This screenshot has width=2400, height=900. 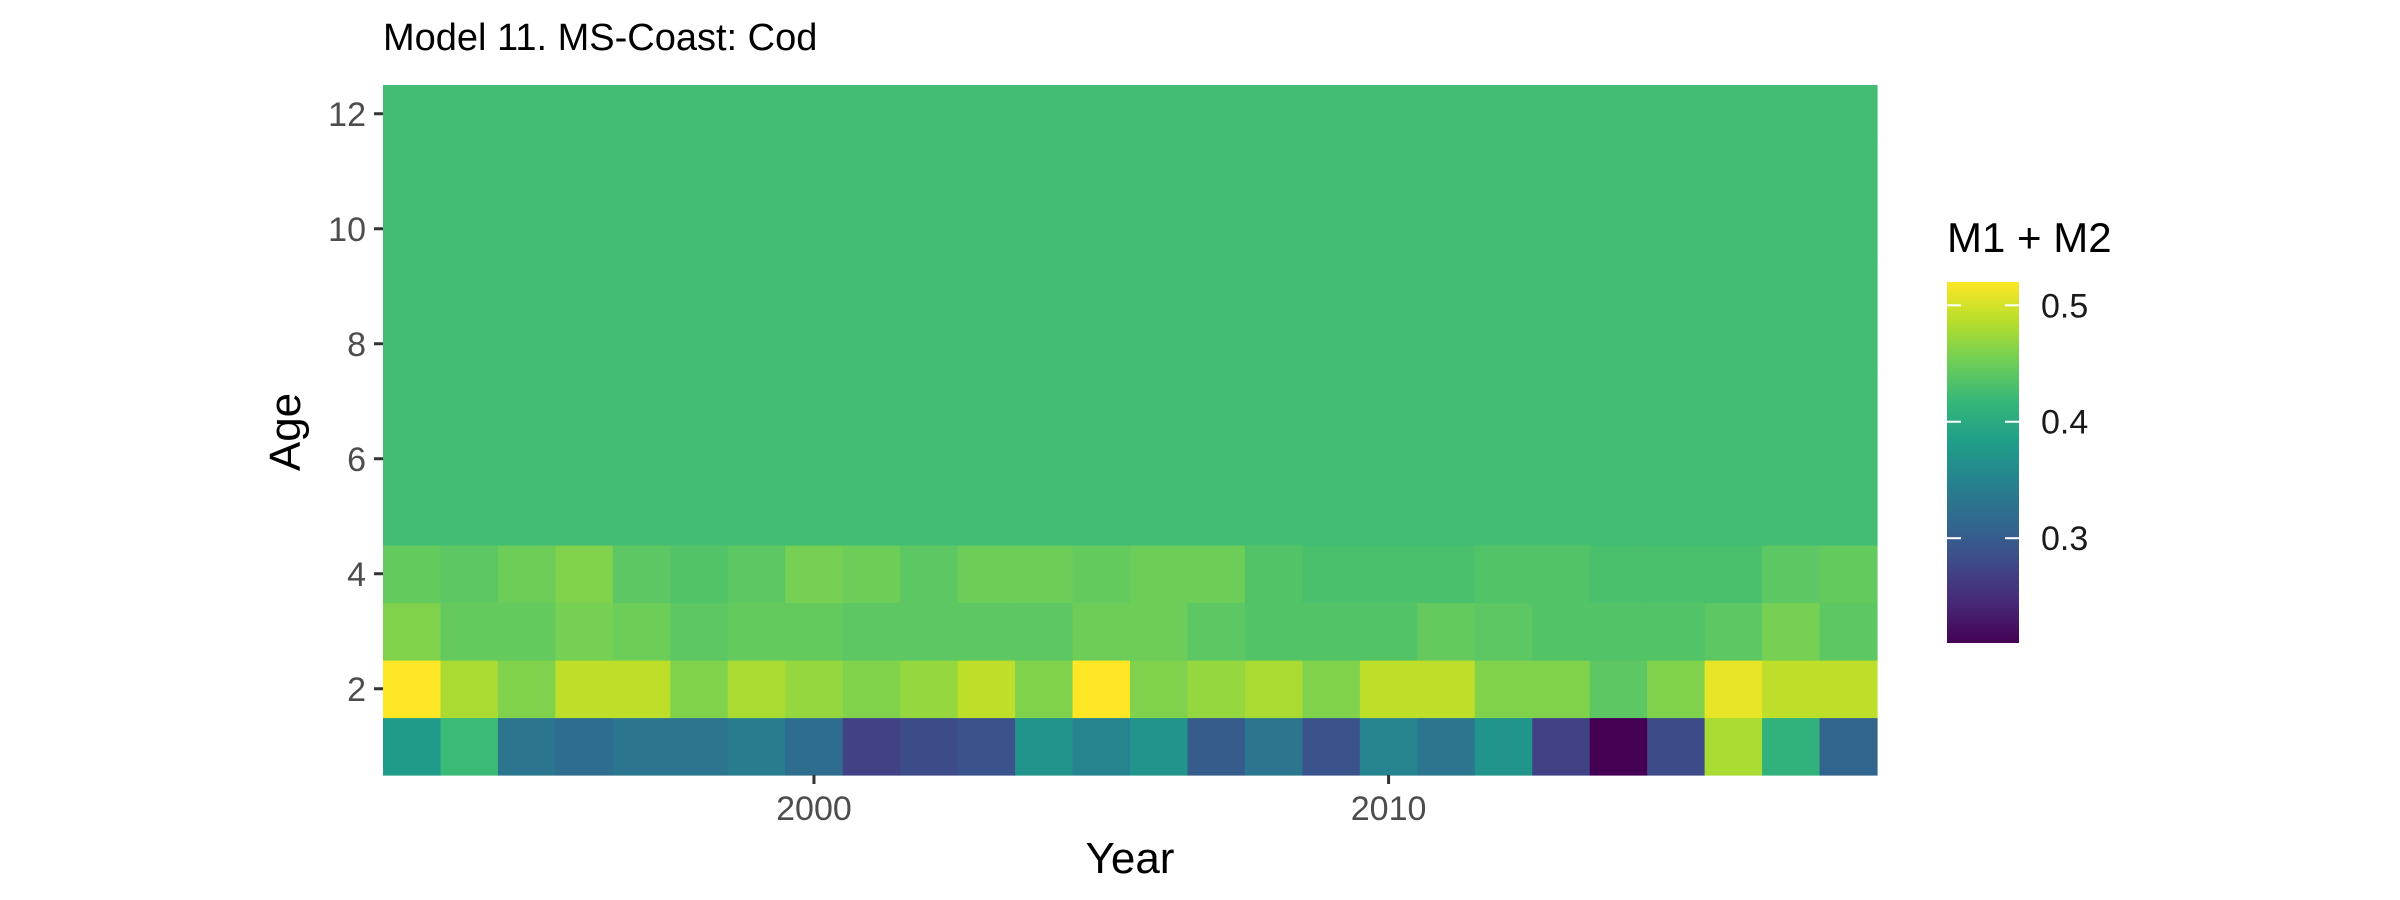 I want to click on legend-tick-label: 0.3, so click(x=2064, y=539).